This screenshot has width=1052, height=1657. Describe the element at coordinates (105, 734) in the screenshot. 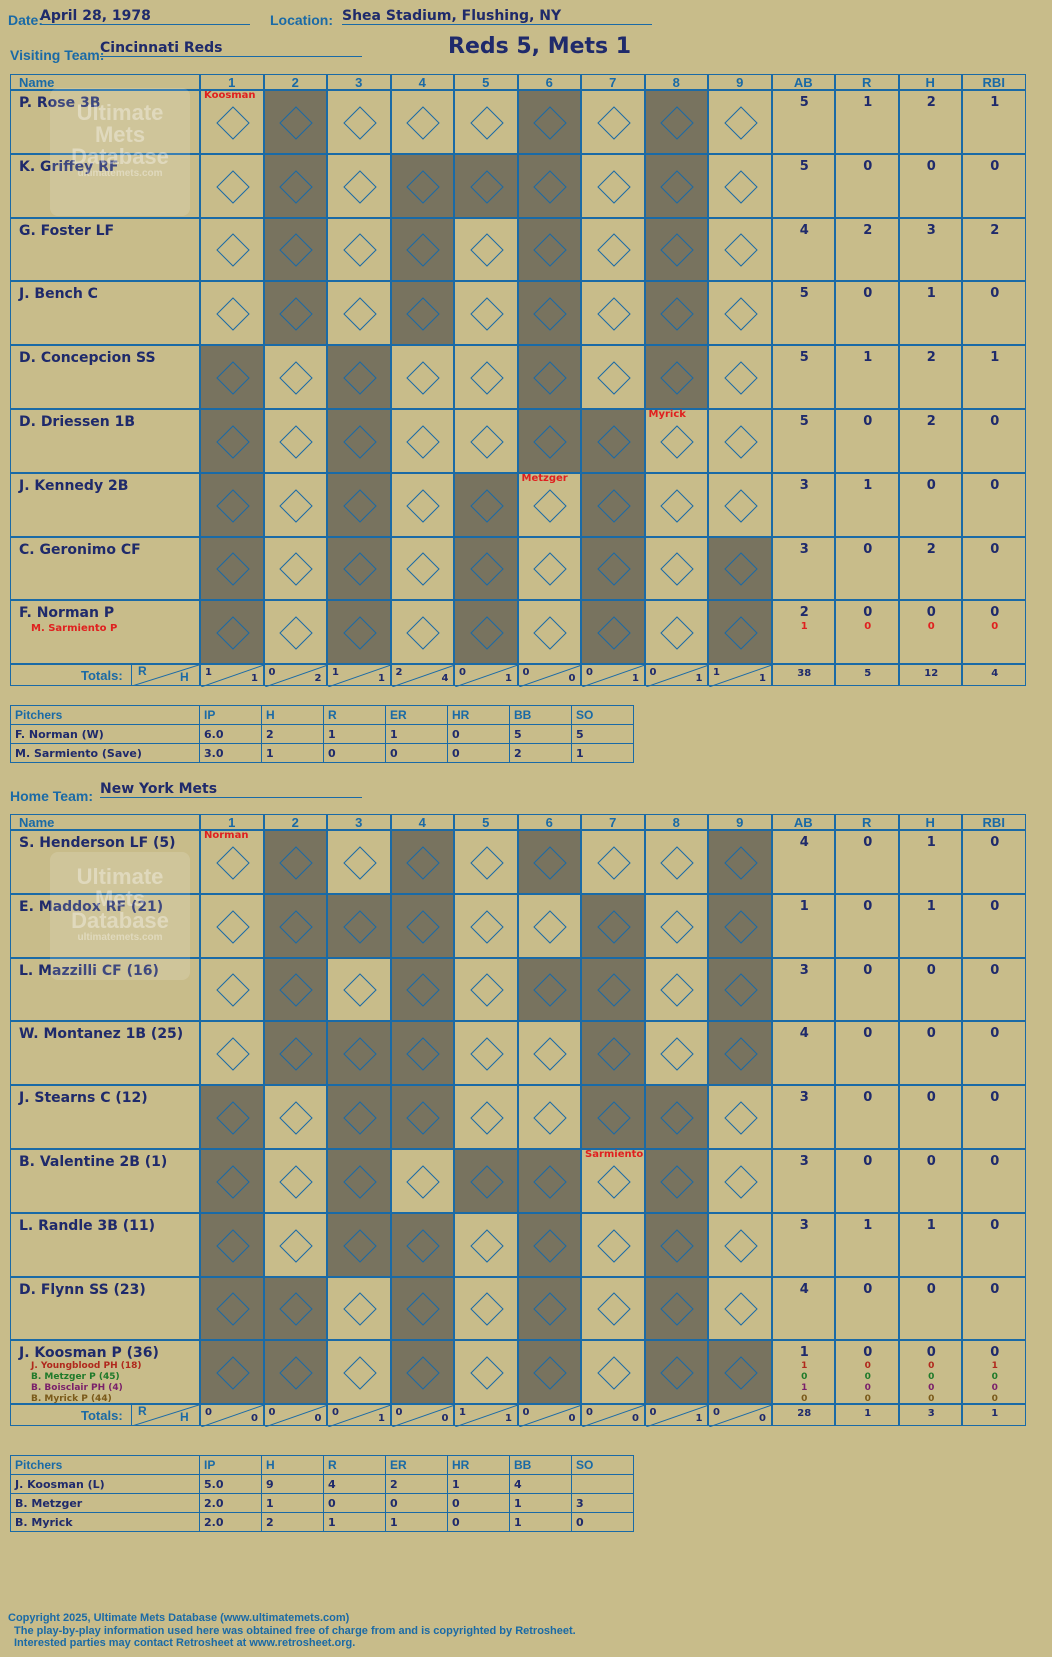

I see `pitcher-name: F. Norman (W)` at that location.